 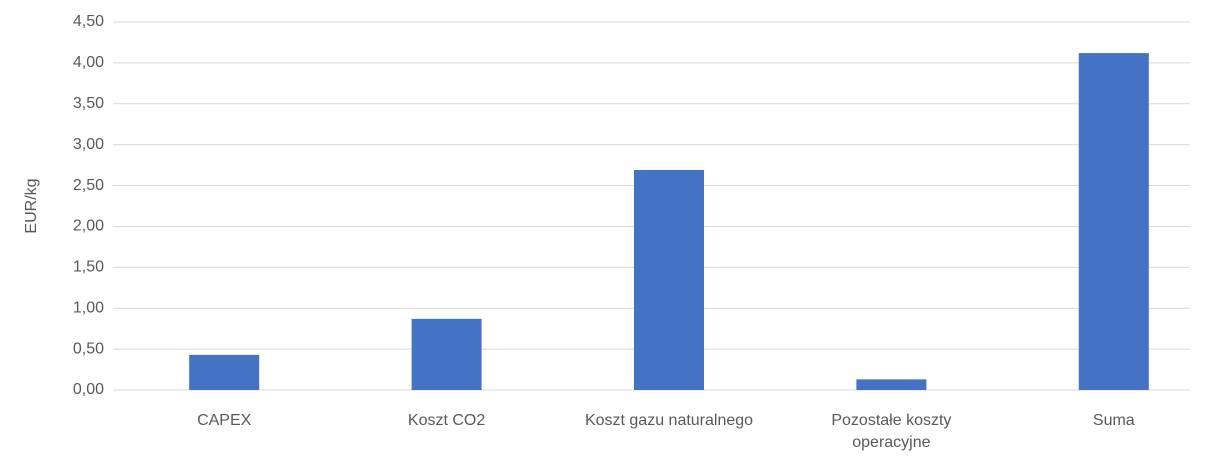 I want to click on x-tick-label: Koszt CO2, so click(x=446, y=420).